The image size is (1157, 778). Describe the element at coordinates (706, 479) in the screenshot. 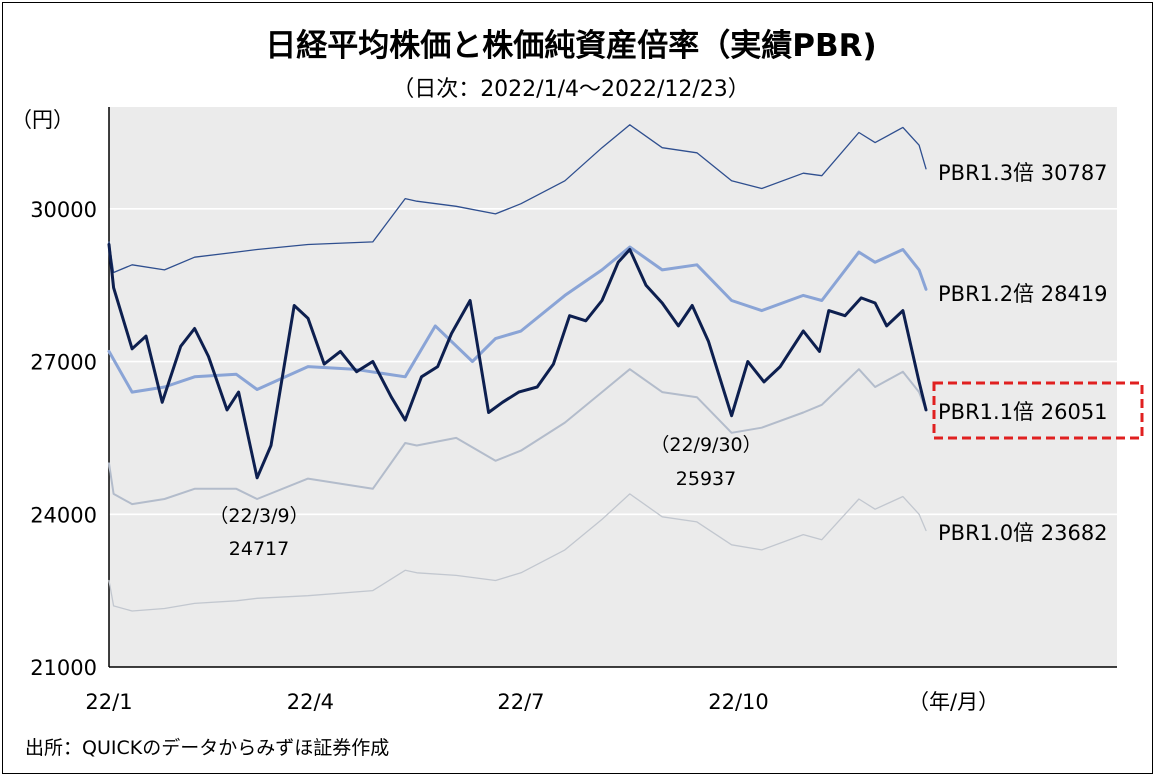

I see `annotation-september-value: 25937` at that location.